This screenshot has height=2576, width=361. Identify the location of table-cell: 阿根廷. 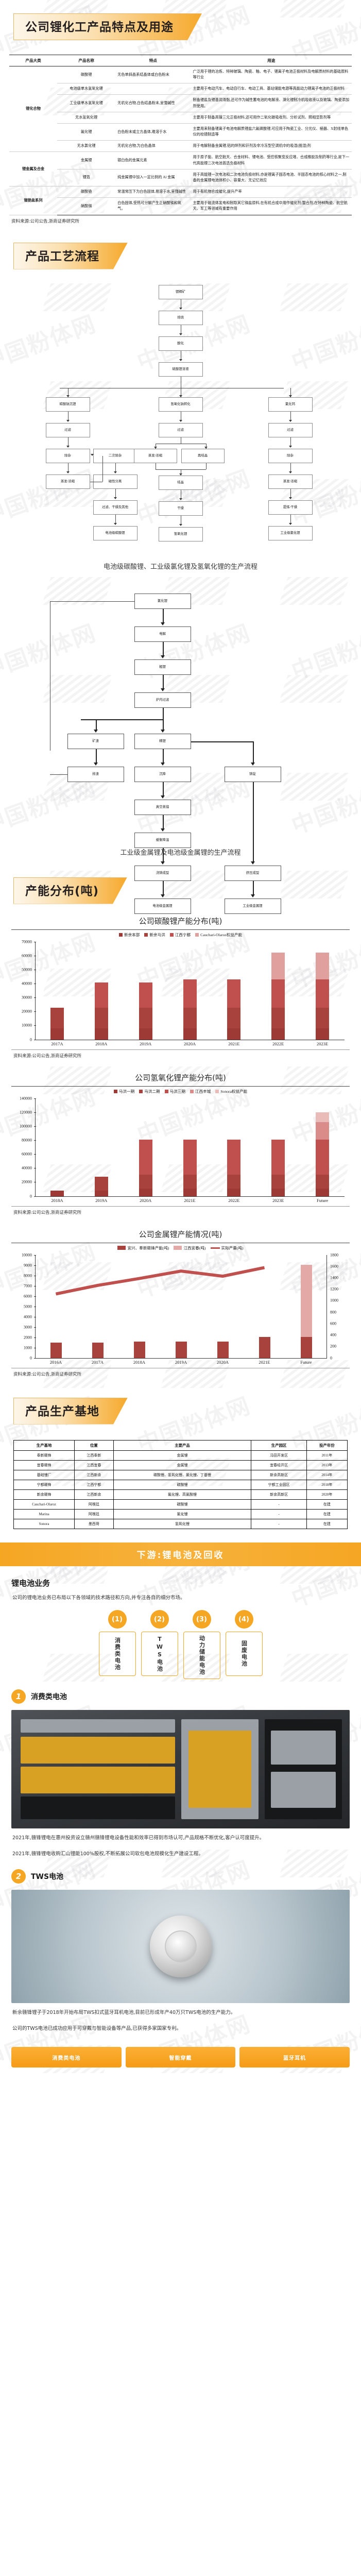
(94, 1514).